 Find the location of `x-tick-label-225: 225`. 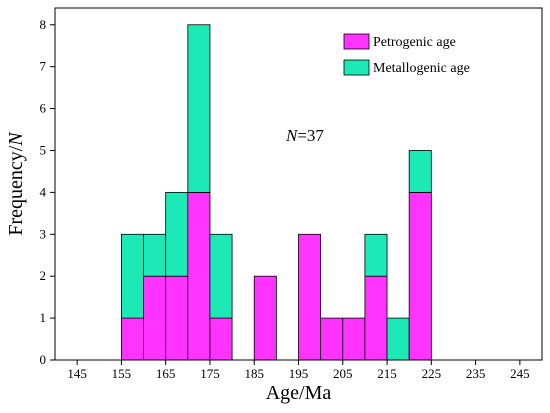

x-tick-label-225: 225 is located at coordinates (432, 373).